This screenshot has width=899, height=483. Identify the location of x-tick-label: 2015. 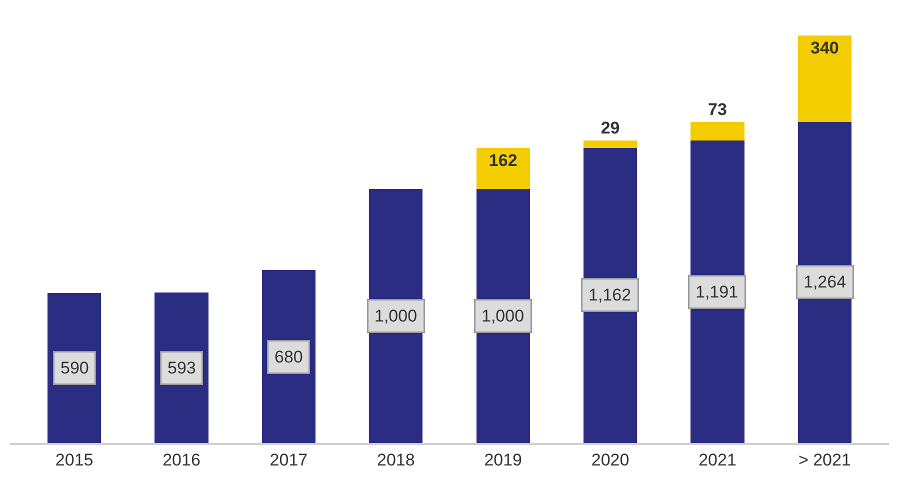
(74, 460).